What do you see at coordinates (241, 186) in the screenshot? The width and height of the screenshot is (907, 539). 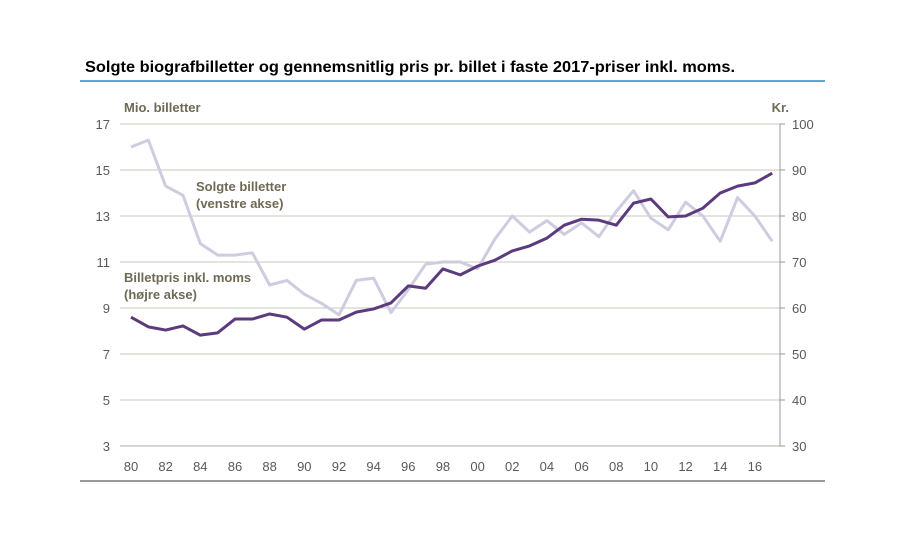 I see `series-label-tickets-line1: Solgte billetter` at bounding box center [241, 186].